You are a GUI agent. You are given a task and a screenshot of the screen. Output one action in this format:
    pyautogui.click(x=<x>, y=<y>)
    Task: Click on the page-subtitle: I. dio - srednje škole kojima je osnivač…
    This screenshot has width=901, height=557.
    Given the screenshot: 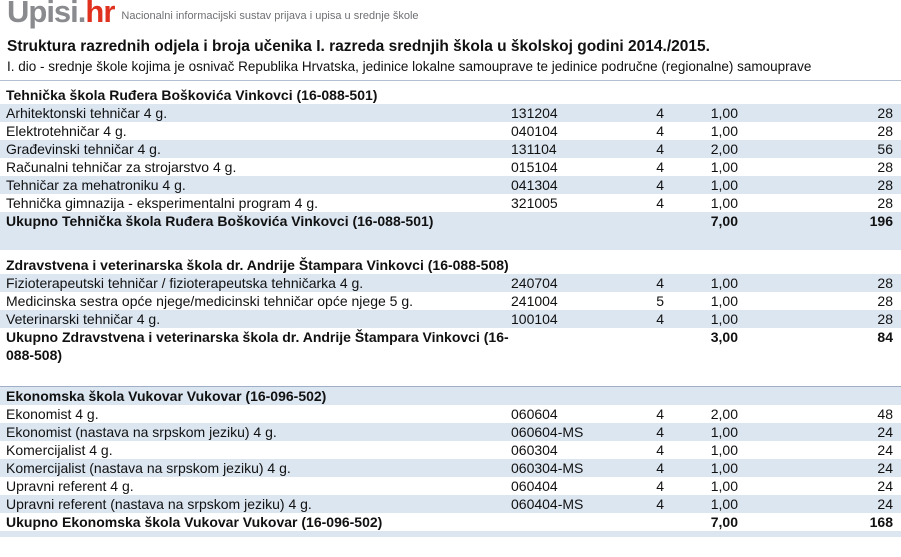 What is the action you would take?
    pyautogui.click(x=409, y=66)
    